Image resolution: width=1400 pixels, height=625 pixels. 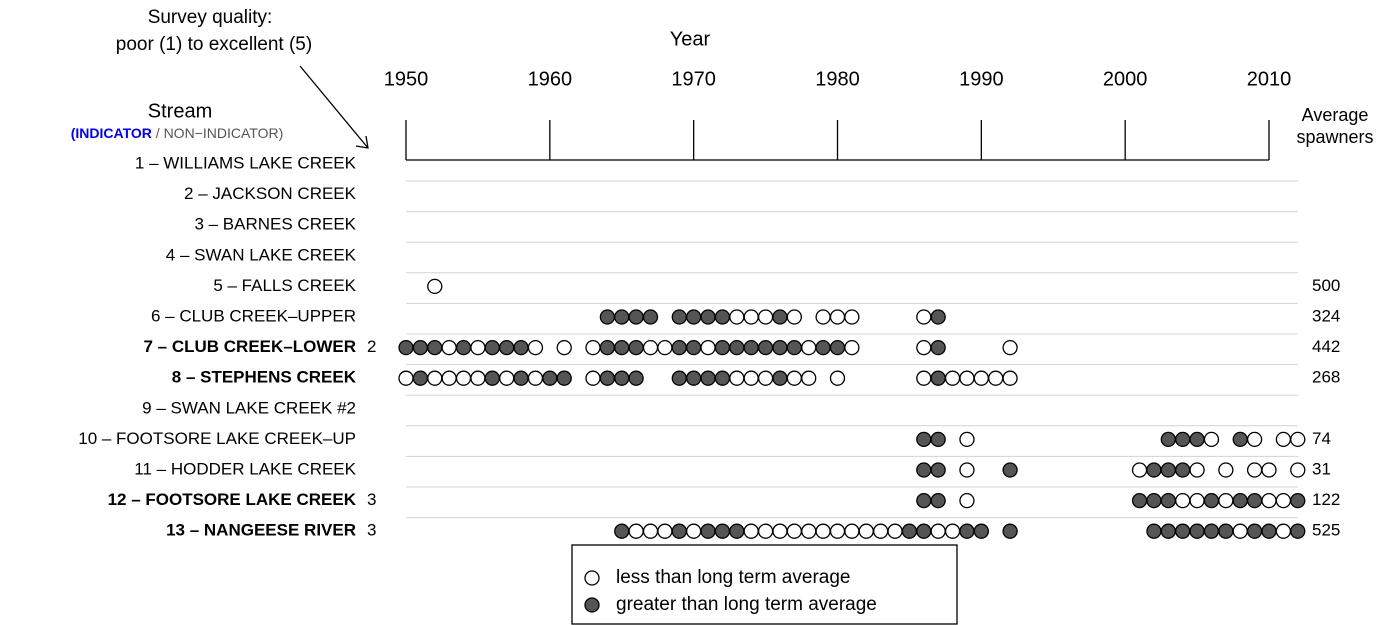 I want to click on annotation: poor (1) to excellent (5), so click(x=214, y=44).